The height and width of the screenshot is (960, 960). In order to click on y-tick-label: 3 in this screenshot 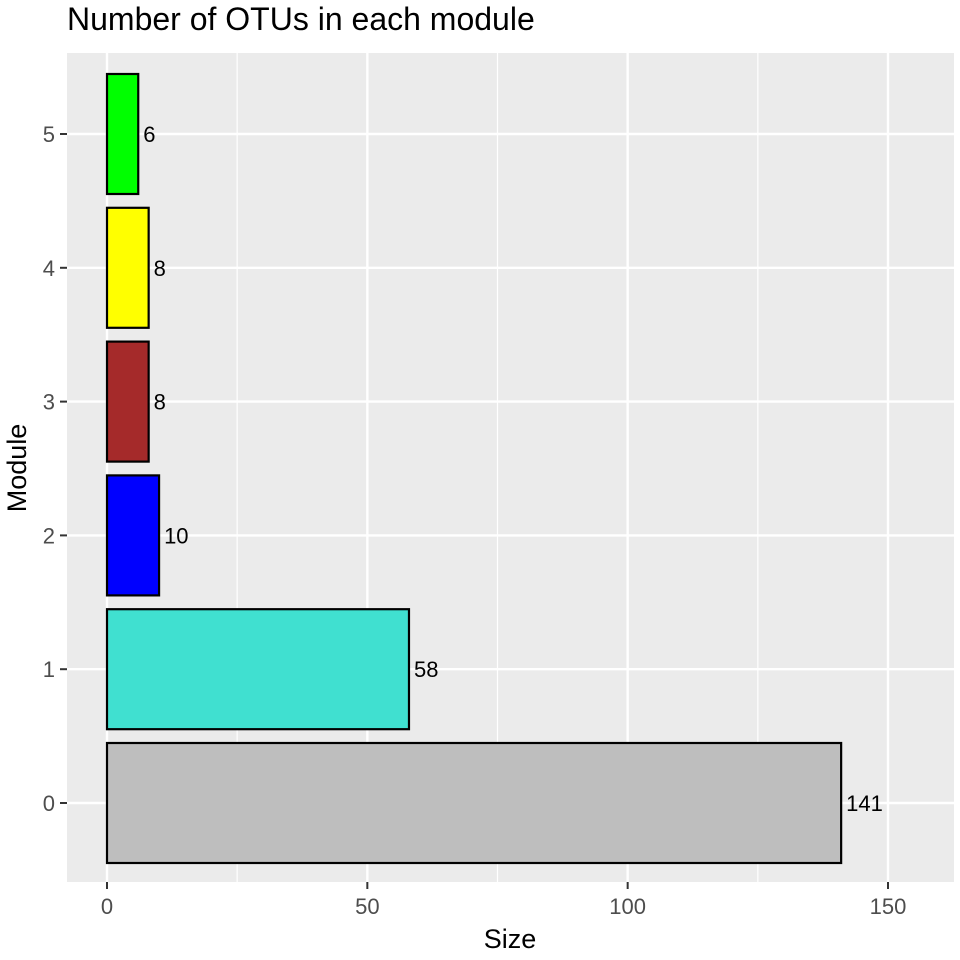, I will do `click(49, 402)`.